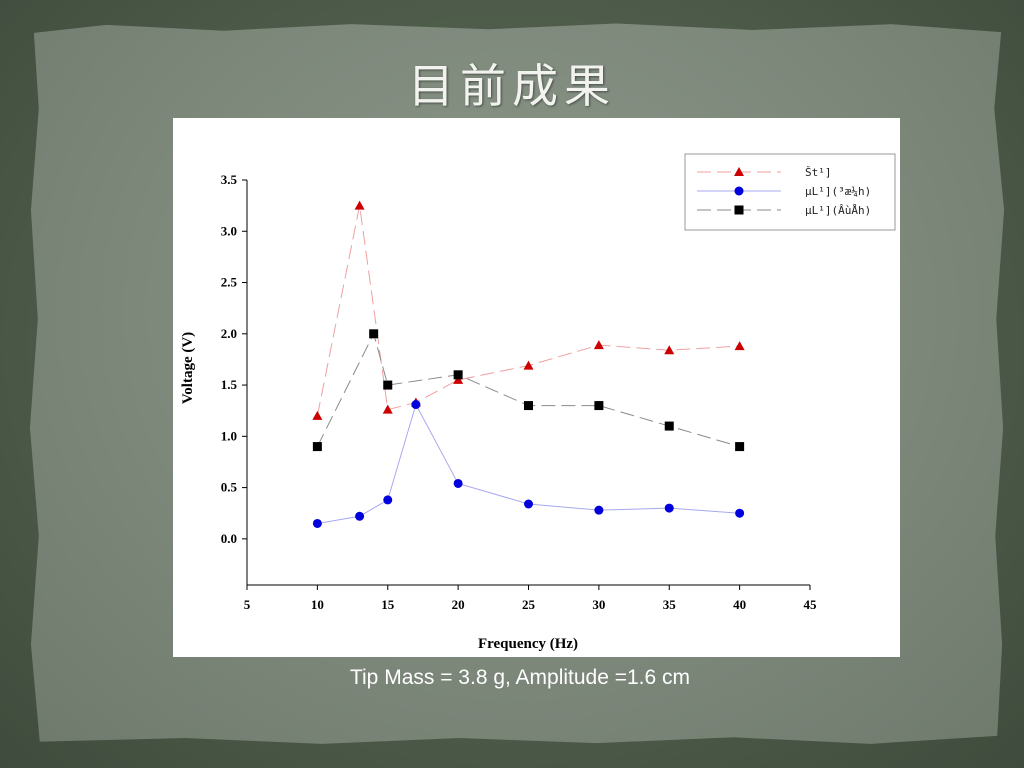  I want to click on series-1-line, so click(528, 310).